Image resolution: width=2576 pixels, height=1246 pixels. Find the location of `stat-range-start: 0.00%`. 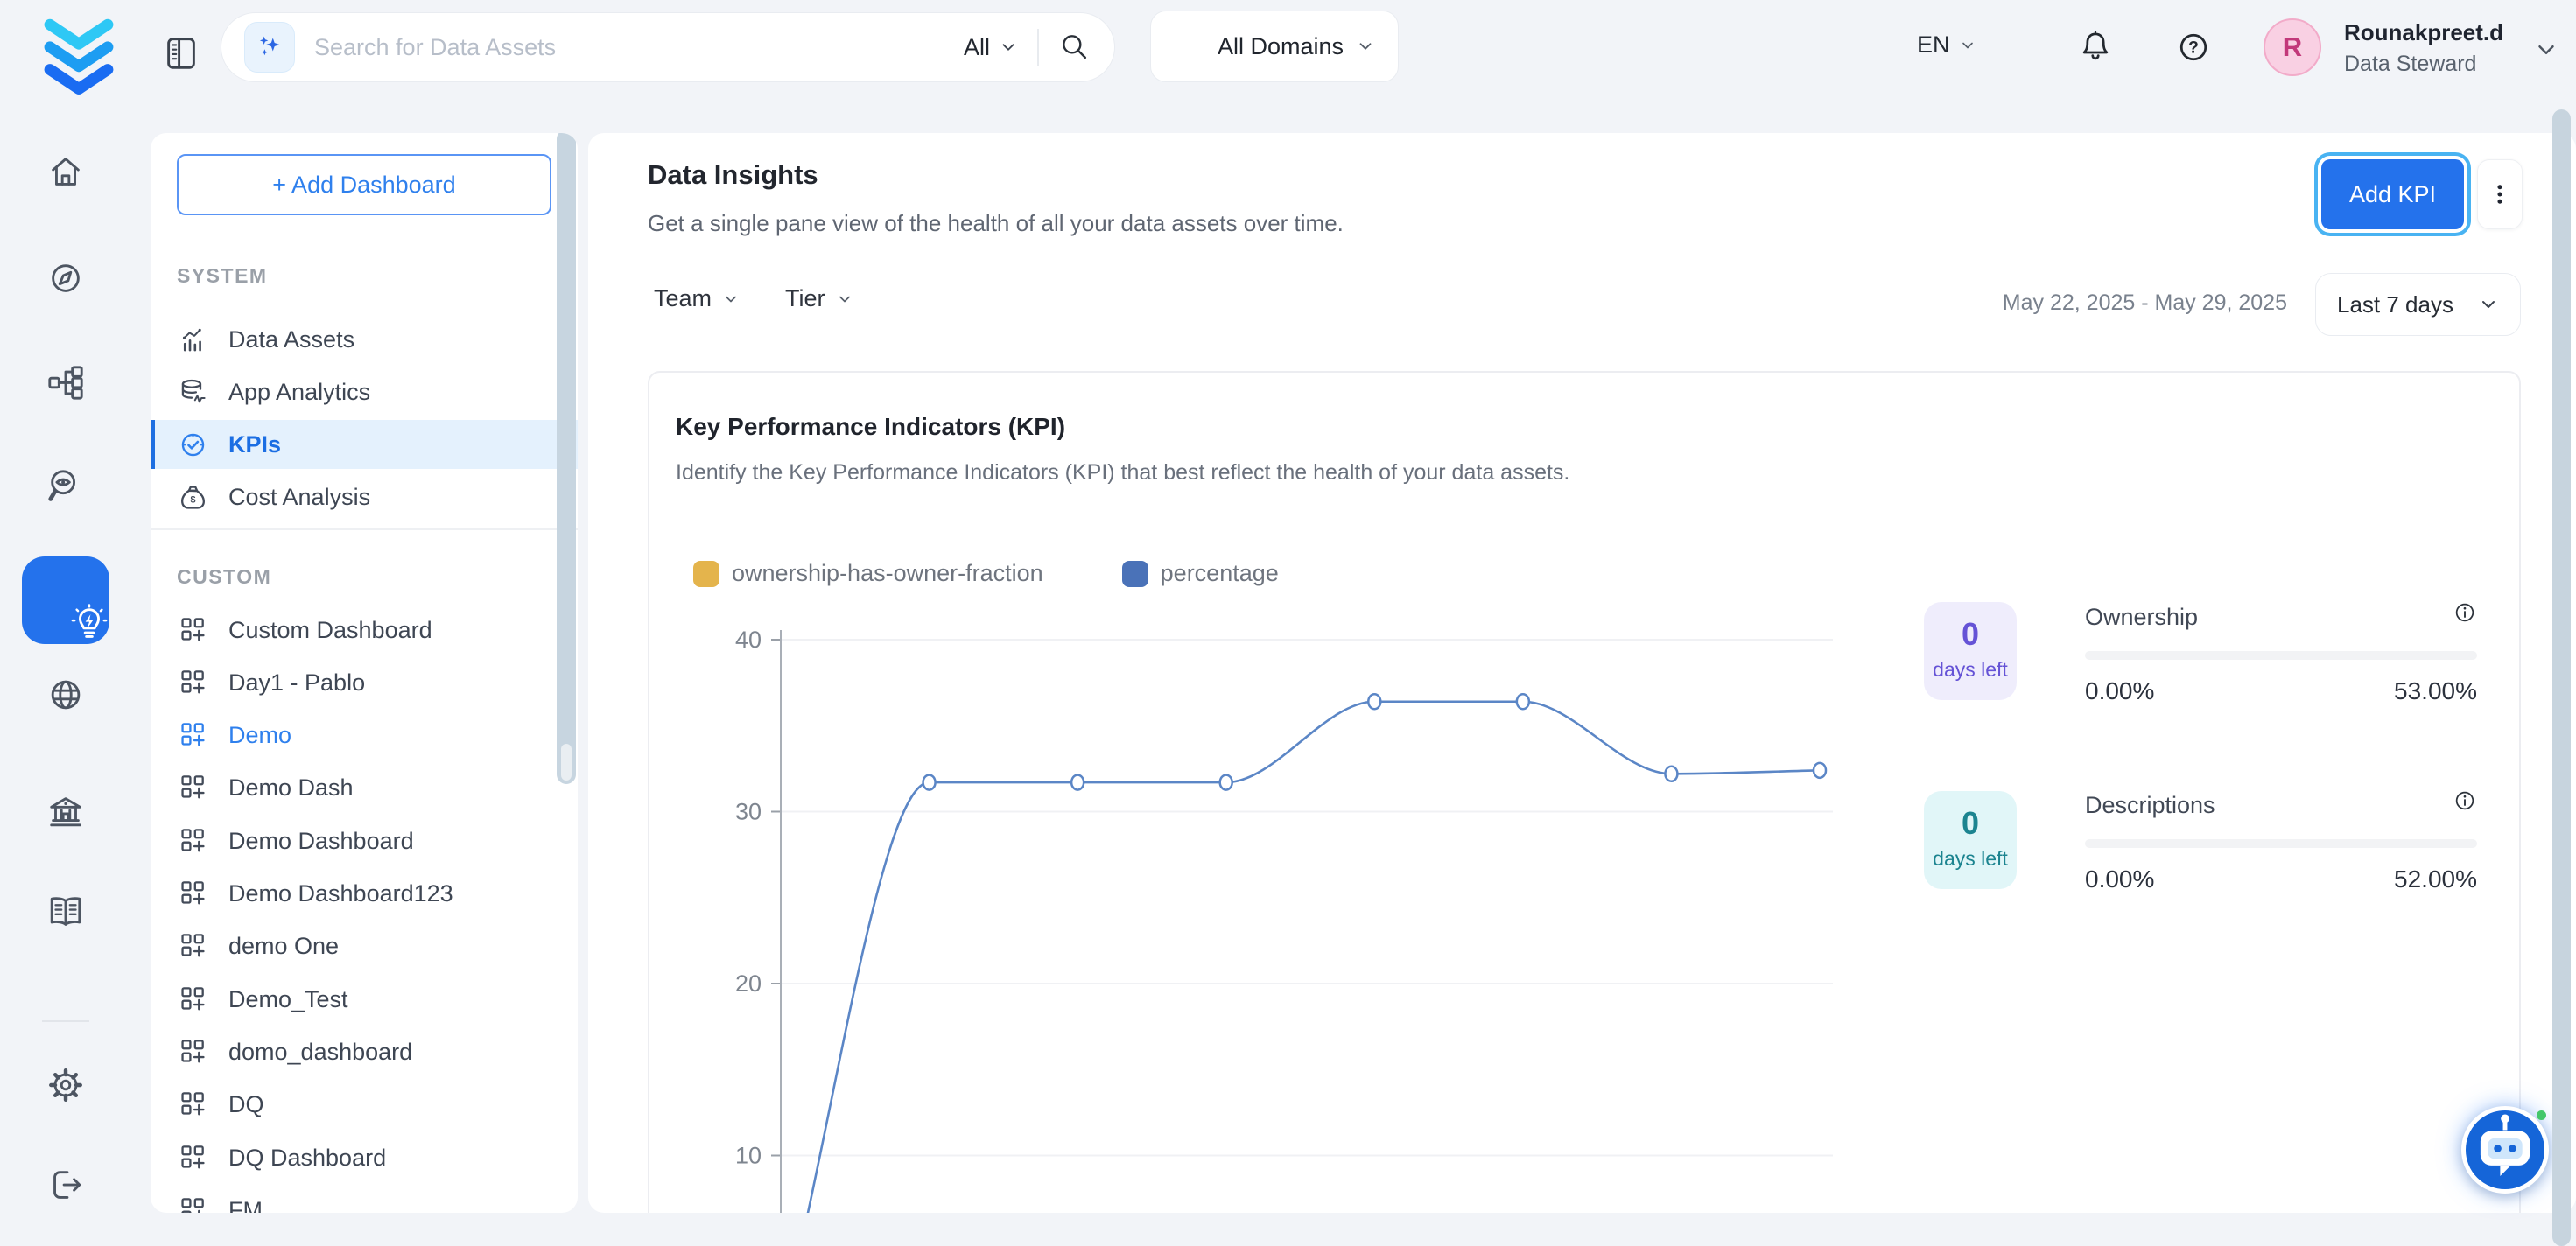

stat-range-start: 0.00% is located at coordinates (2120, 878).